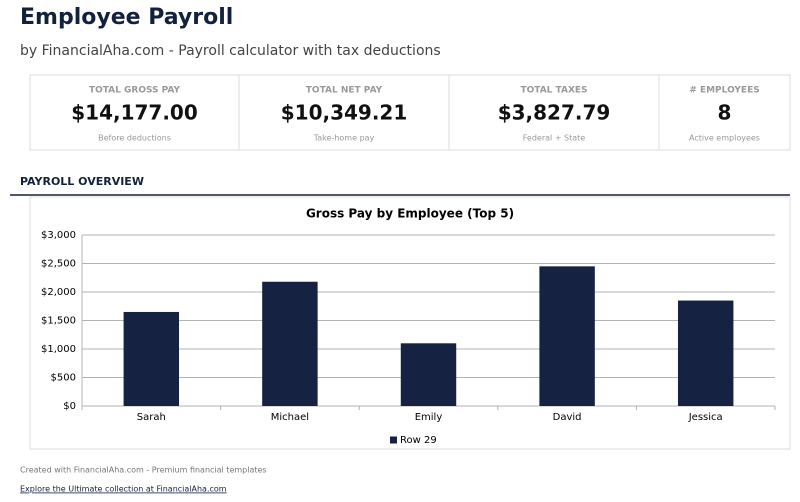  I want to click on chart-title: Gross Pay by Employee (Top 5), so click(410, 214).